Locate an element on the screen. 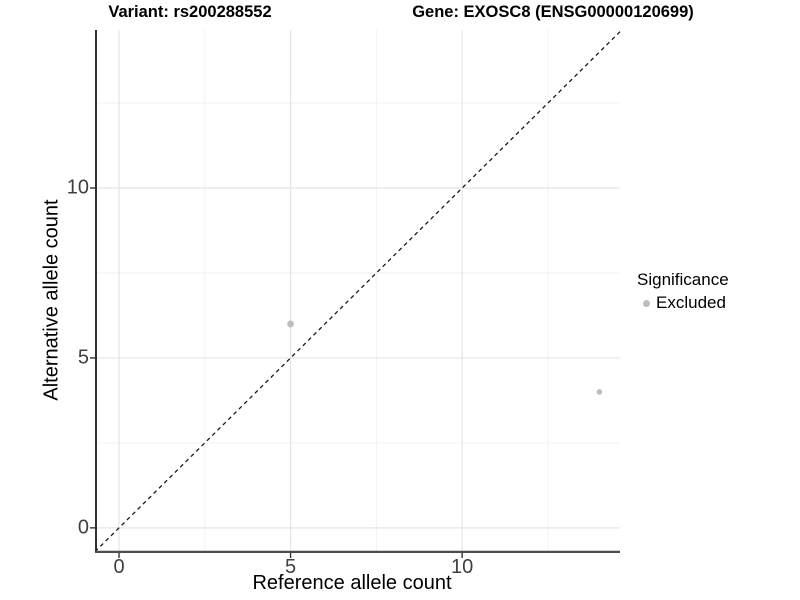 The image size is (800, 600). legend-key-box is located at coordinates (646, 303).